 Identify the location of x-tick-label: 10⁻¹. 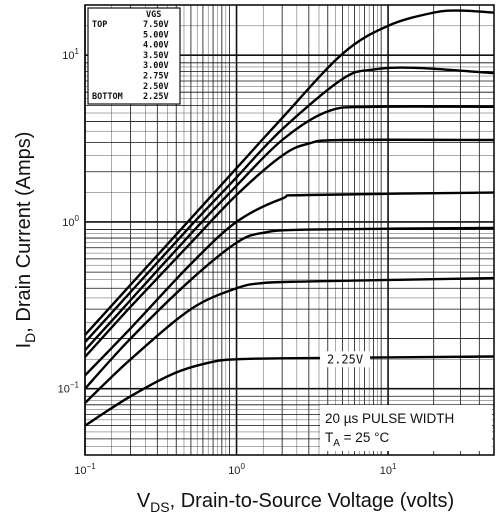
(85, 469).